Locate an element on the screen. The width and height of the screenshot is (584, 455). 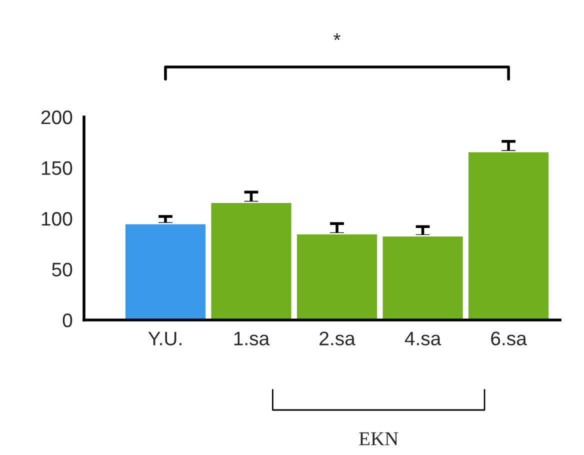
y-tick-label: 150 is located at coordinates (57, 168).